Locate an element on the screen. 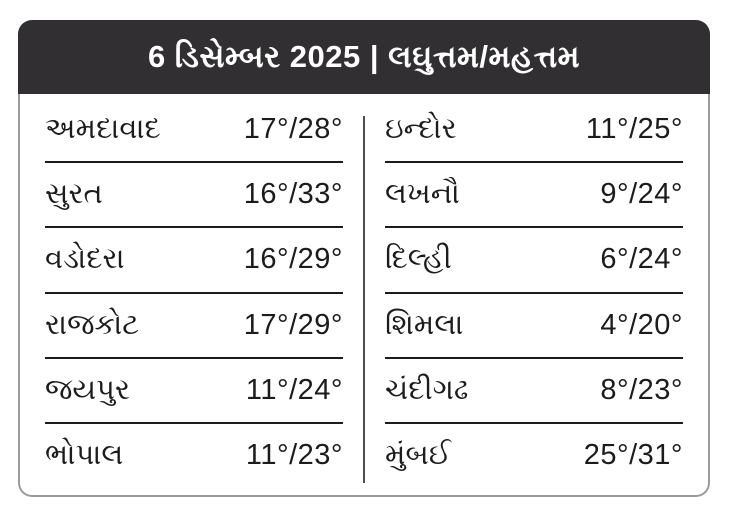 The height and width of the screenshot is (525, 730). city-name: મુંબઈ is located at coordinates (418, 454).